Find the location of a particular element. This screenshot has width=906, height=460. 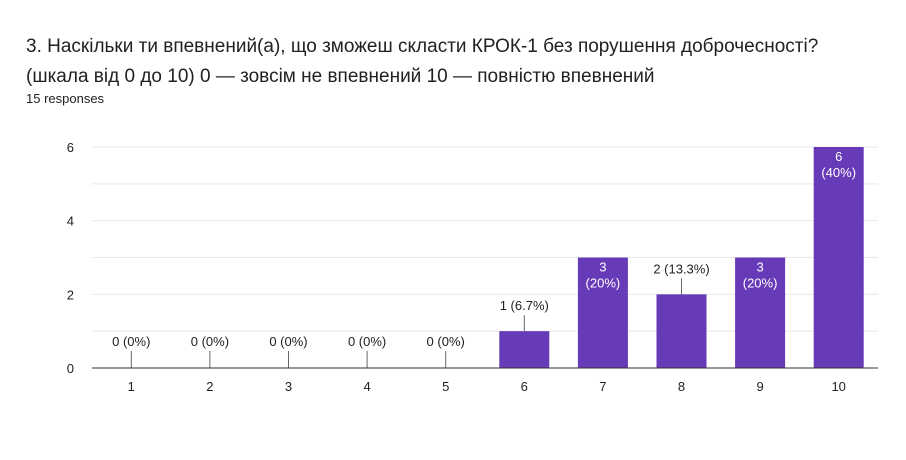

x-tick-label: 10 is located at coordinates (838, 386).